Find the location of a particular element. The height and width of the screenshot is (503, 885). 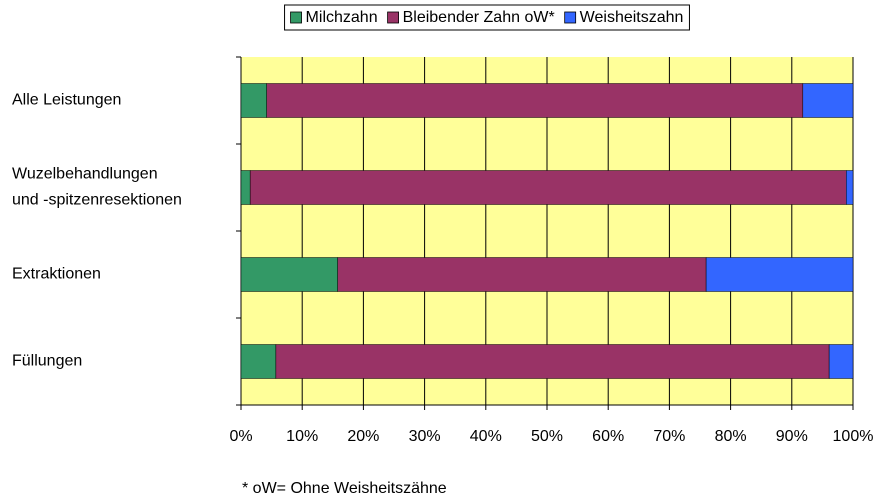

y-tick-label: Füllungen is located at coordinates (47, 361).